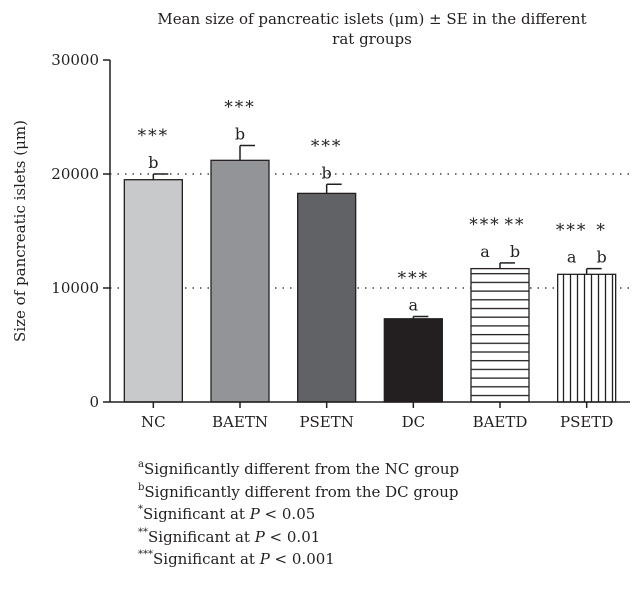 This screenshot has width=635, height=597. Describe the element at coordinates (515, 225) in the screenshot. I see `significance-stars: **` at that location.